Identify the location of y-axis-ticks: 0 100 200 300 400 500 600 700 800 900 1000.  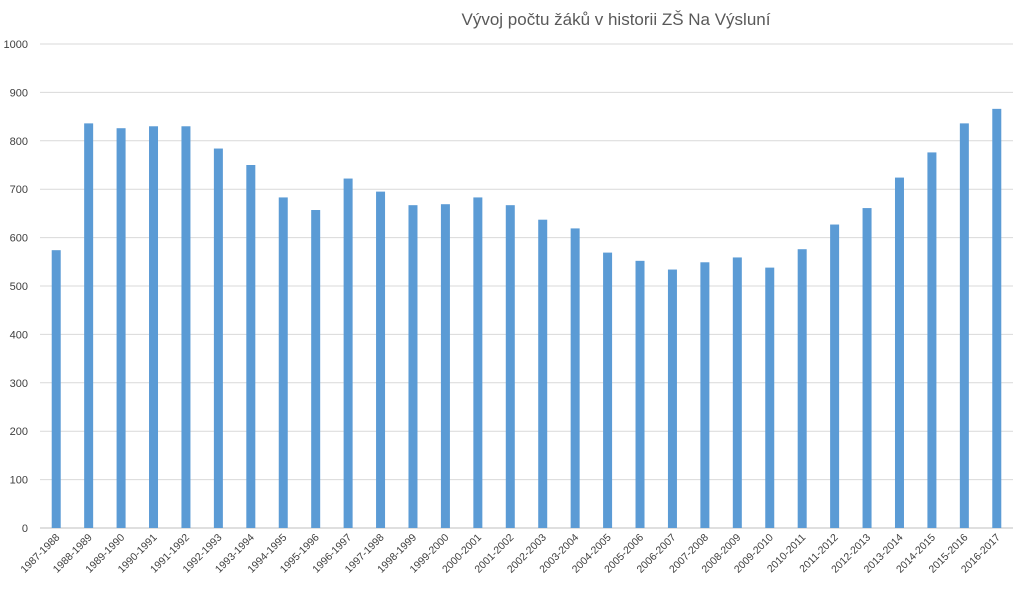
(16, 287).